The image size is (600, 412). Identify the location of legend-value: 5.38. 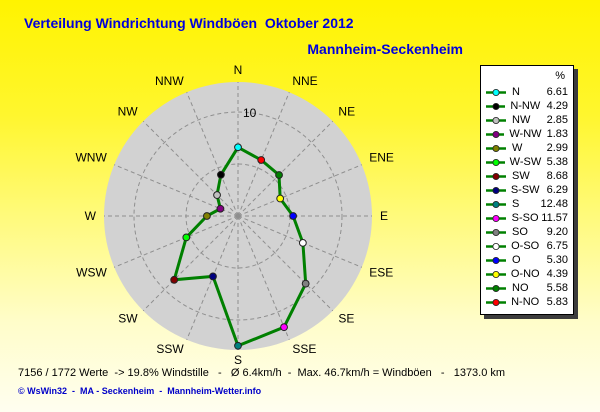
(557, 162).